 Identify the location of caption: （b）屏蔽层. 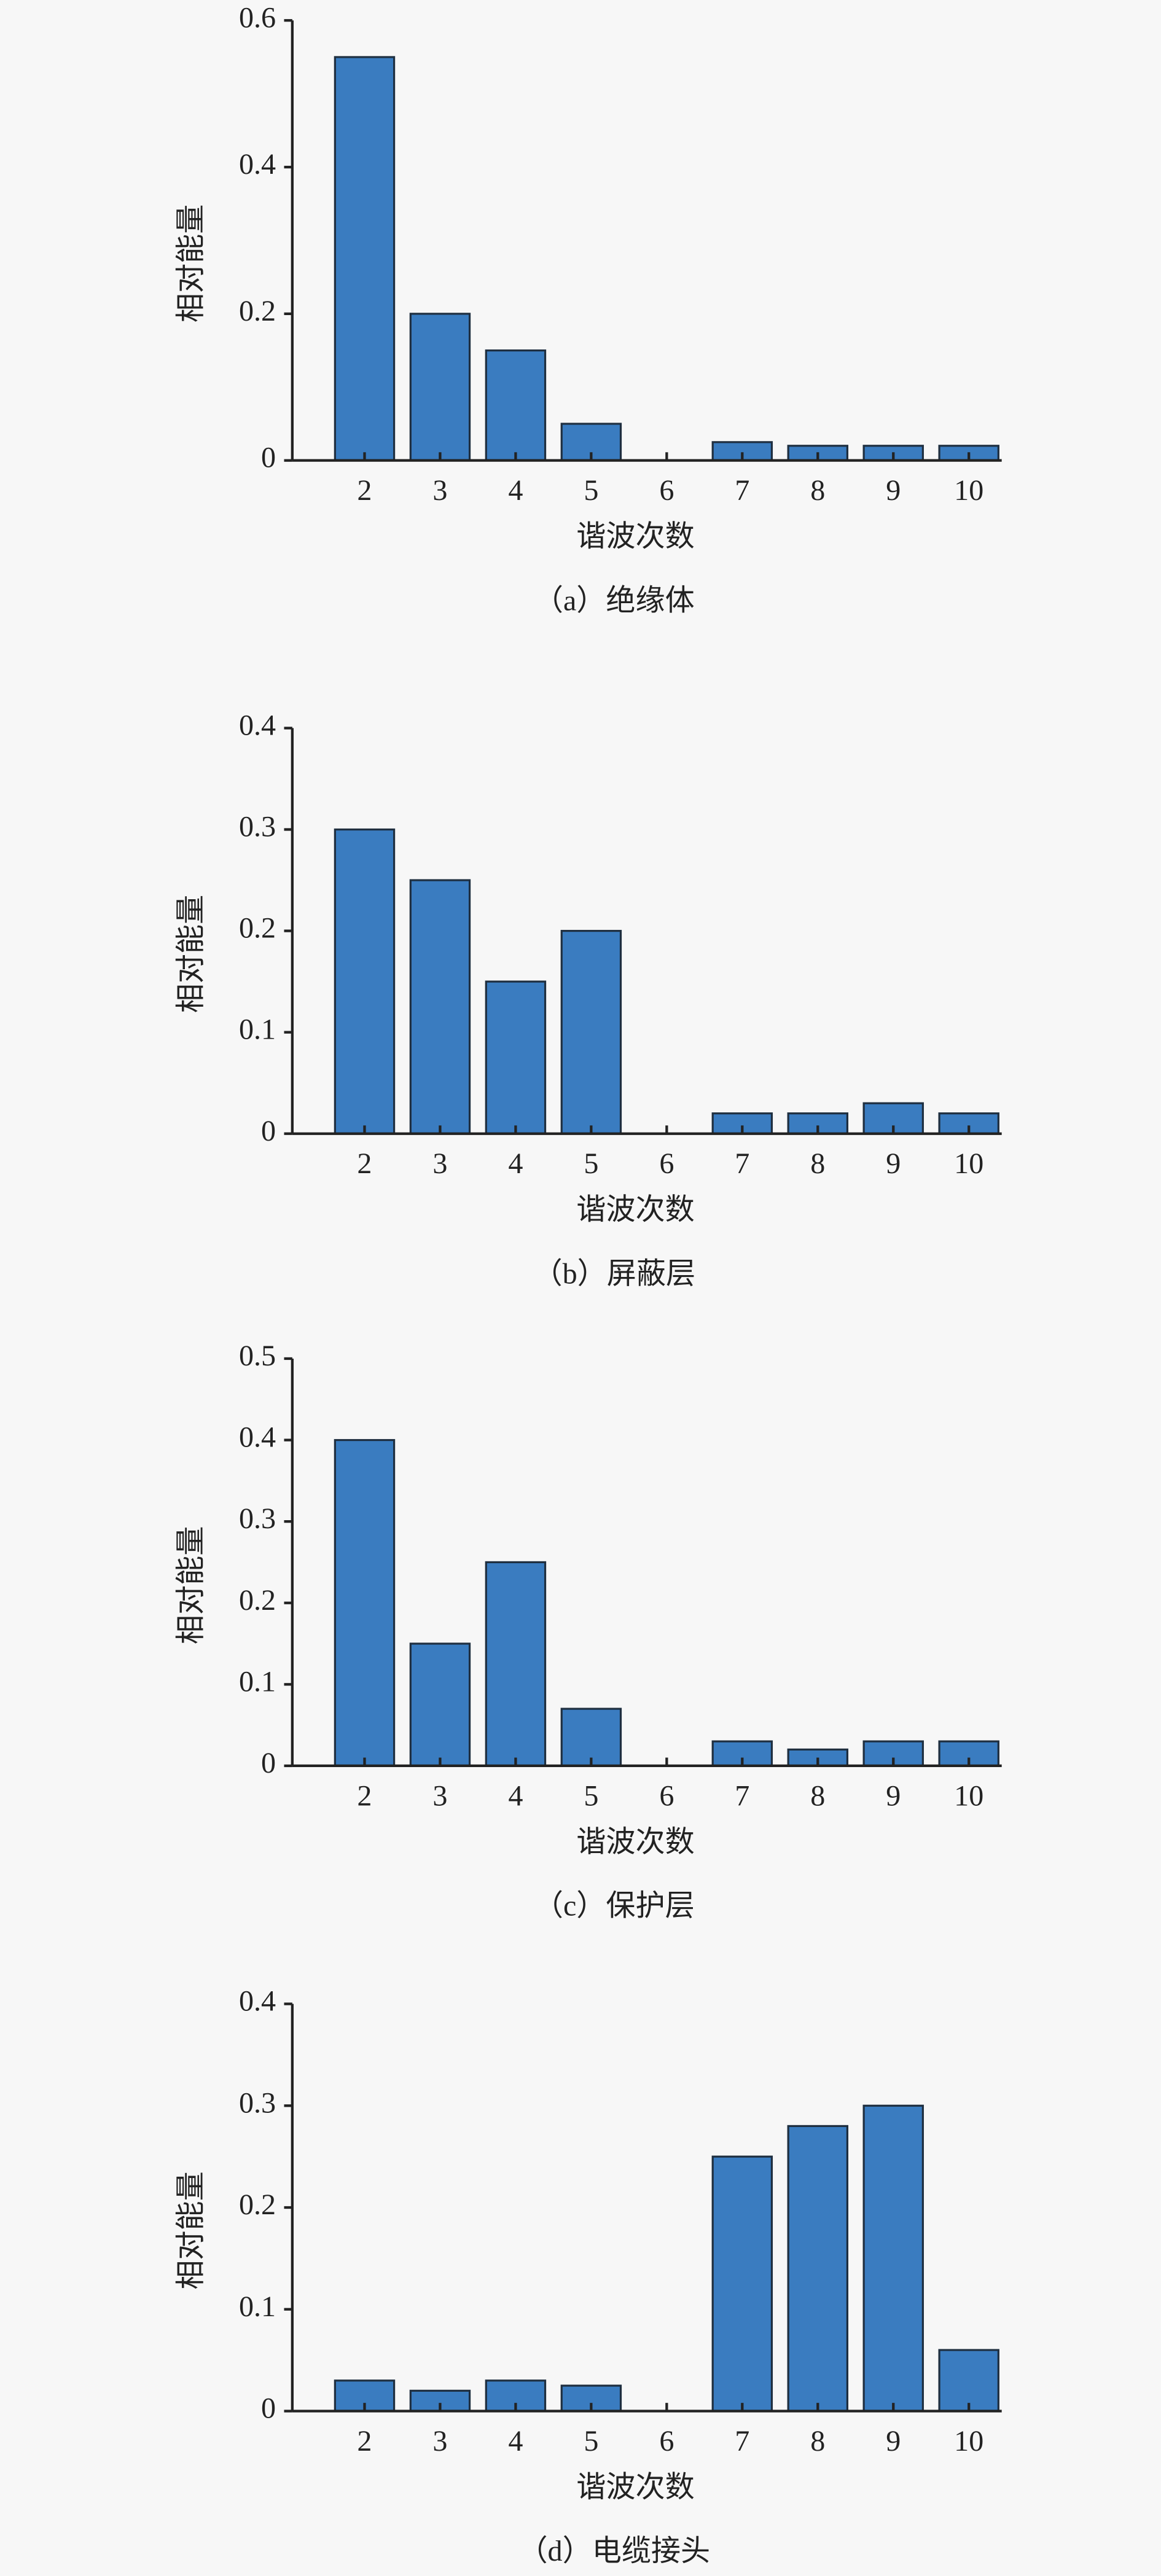
(614, 1273).